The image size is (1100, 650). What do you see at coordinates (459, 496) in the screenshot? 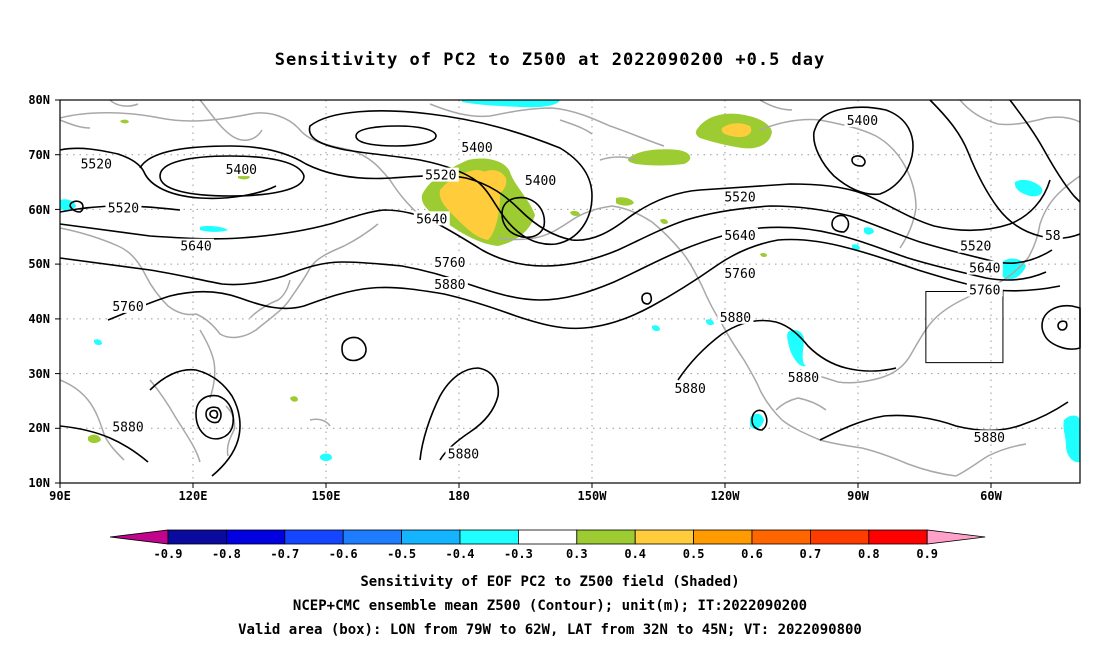
I see `lon-label: 180` at bounding box center [459, 496].